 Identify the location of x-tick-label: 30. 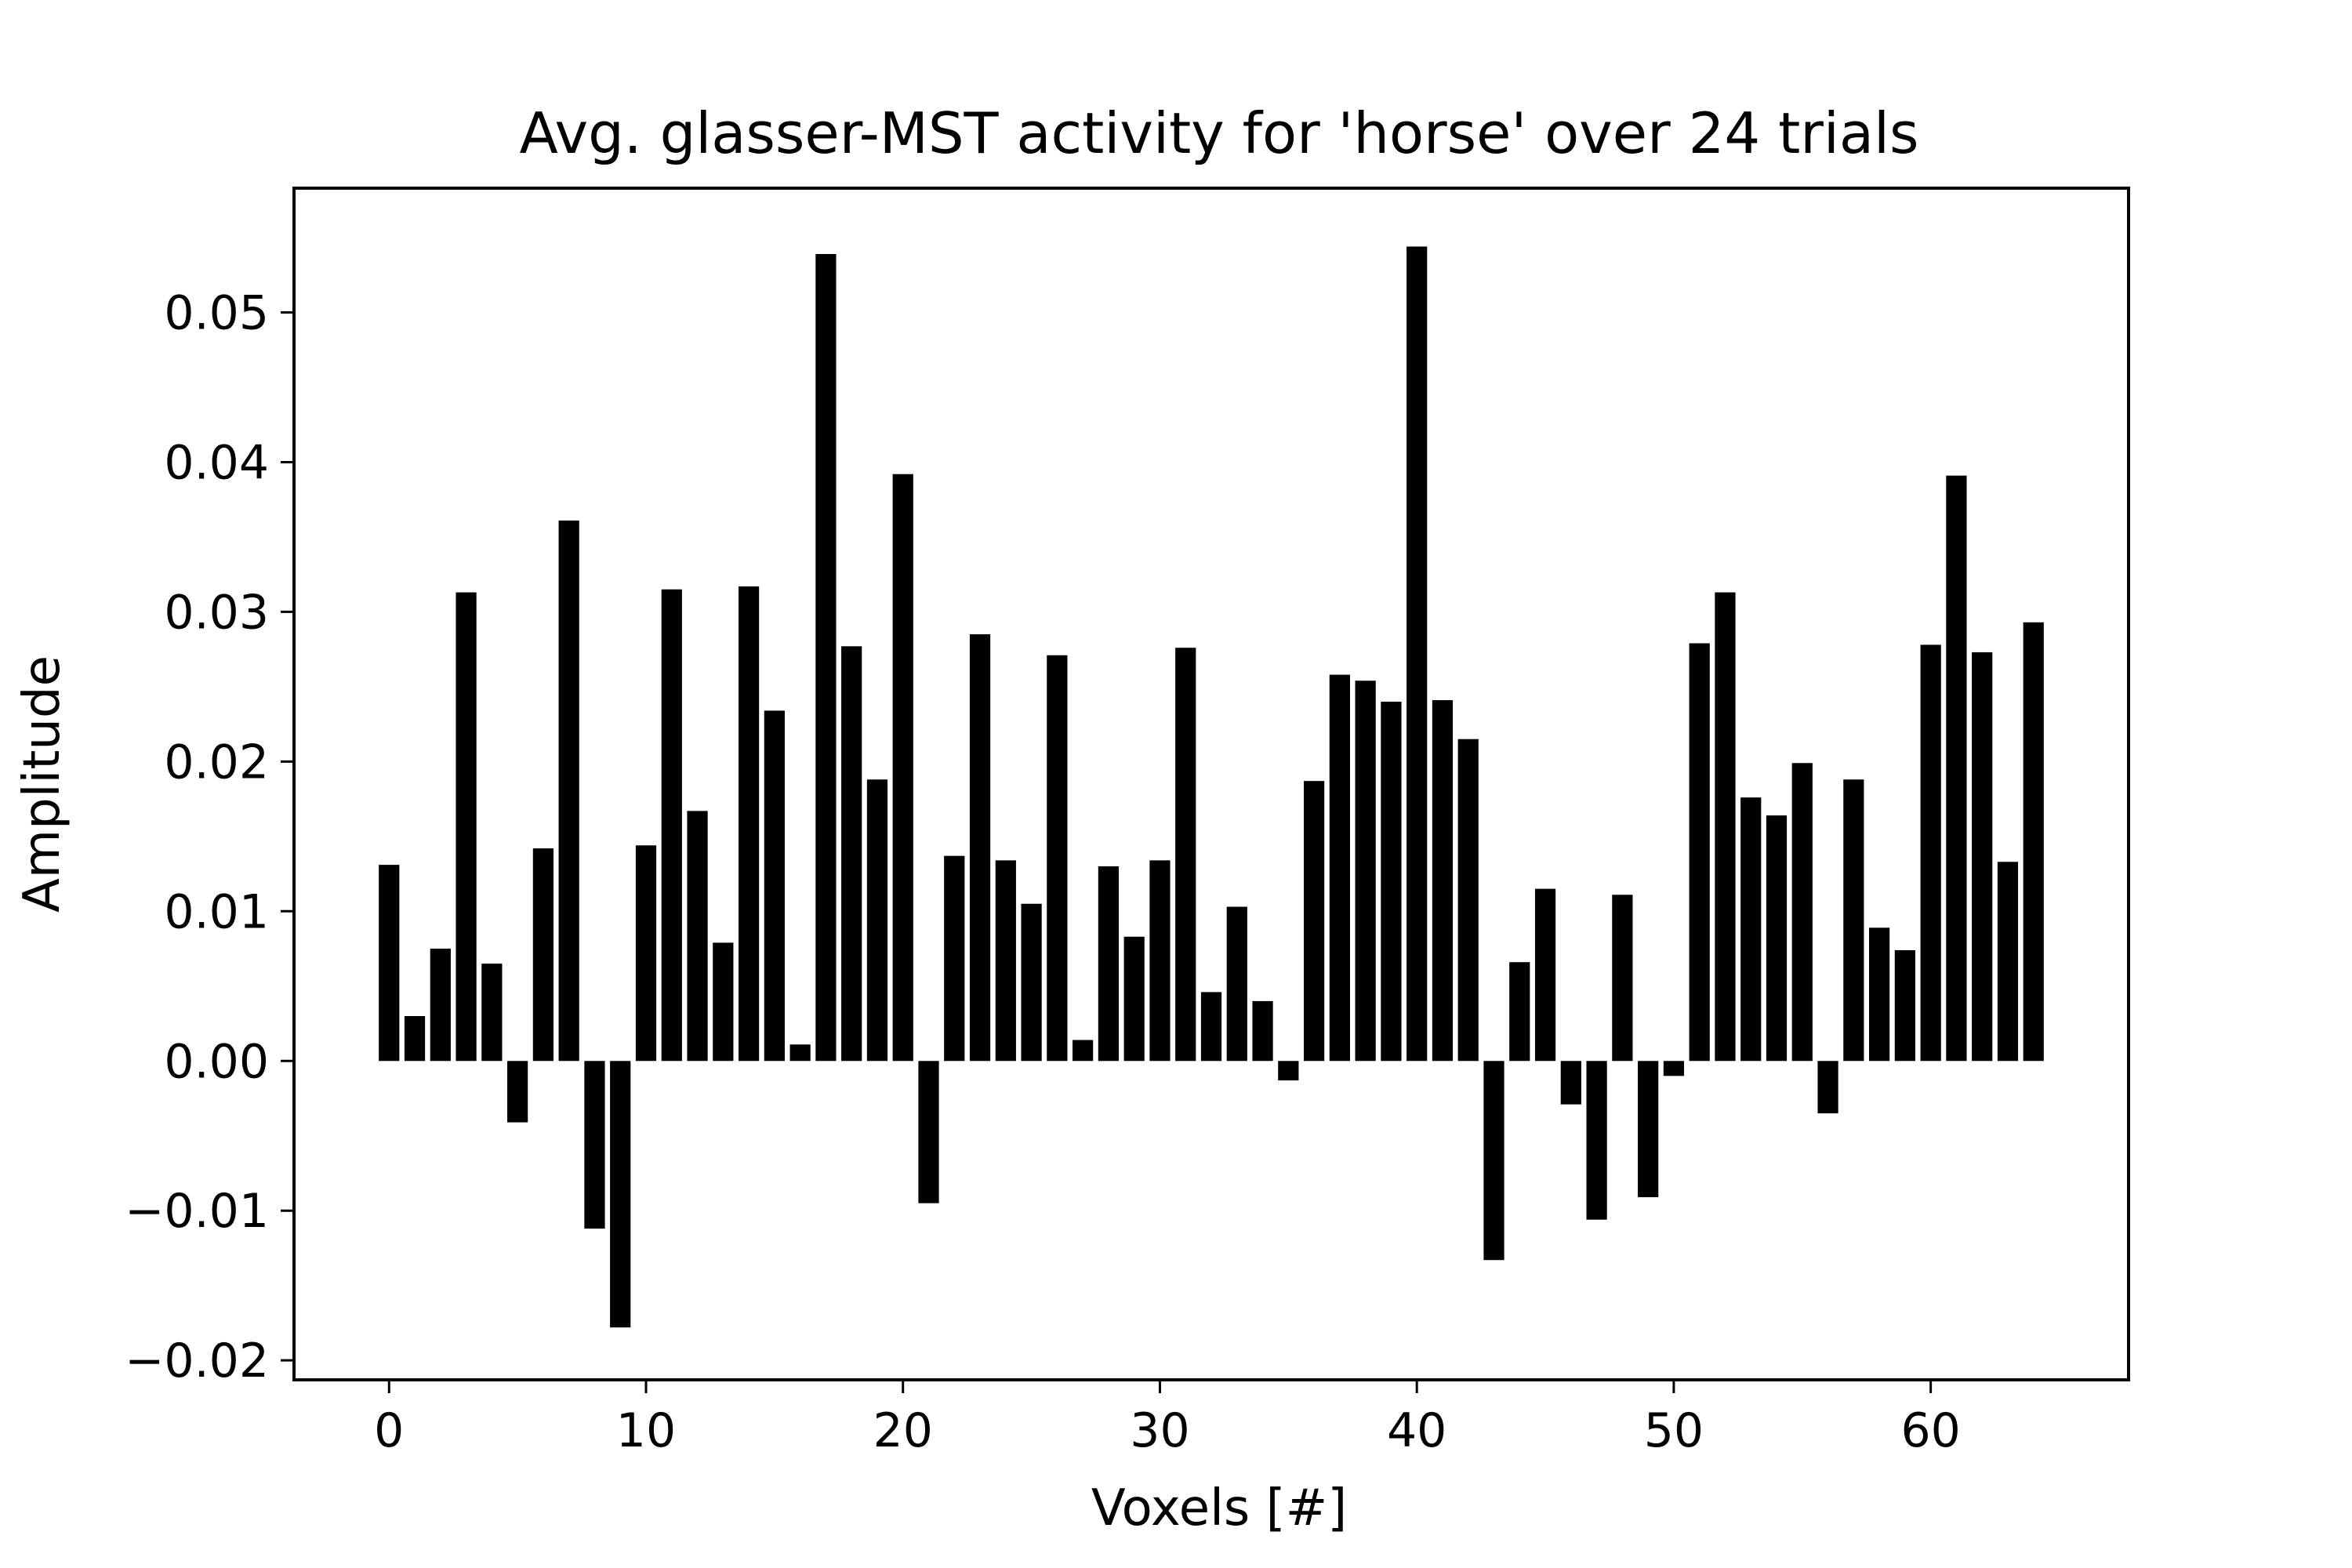
(1159, 1430).